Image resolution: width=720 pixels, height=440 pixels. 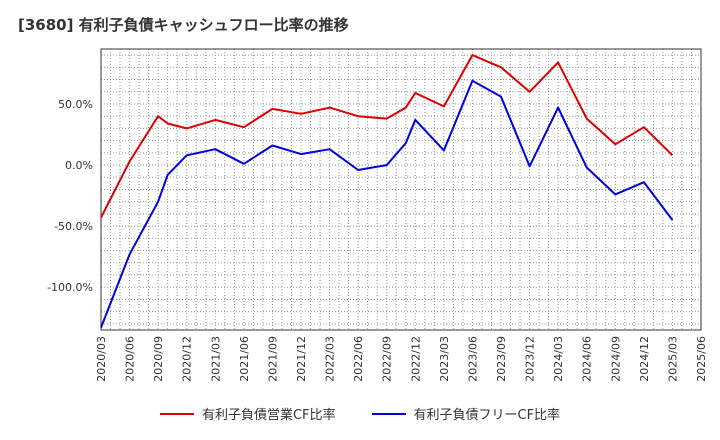 What do you see at coordinates (444, 359) in the screenshot?
I see `x-tick-label: 2023/03` at bounding box center [444, 359].